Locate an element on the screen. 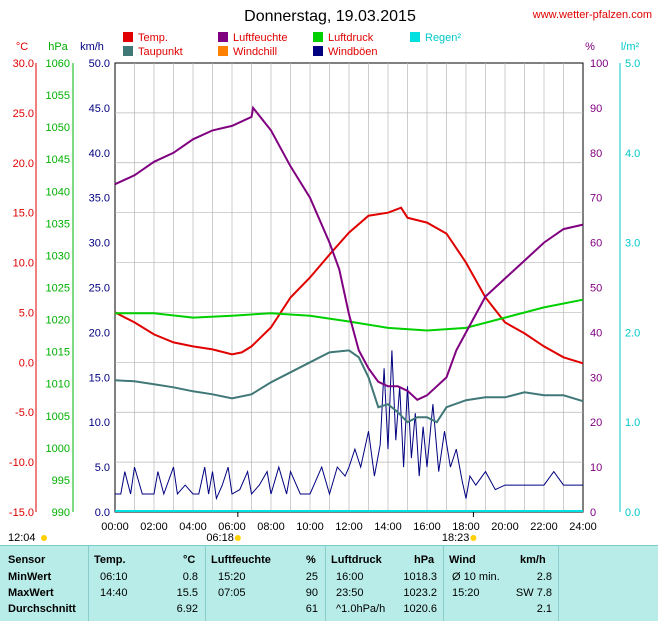 This screenshot has height=621, width=658. table-cell: 07:05 is located at coordinates (232, 593).